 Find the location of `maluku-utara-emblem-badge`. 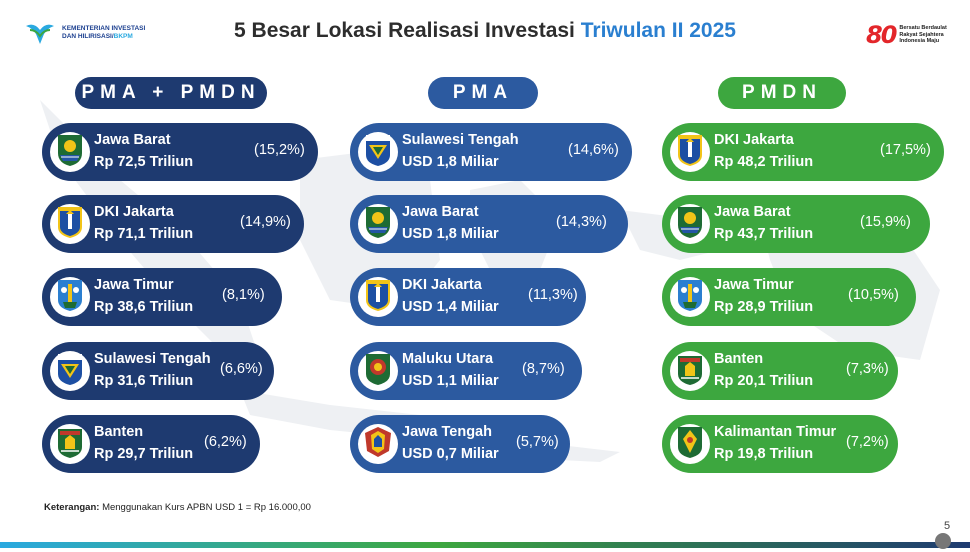

maluku-utara-emblem-badge is located at coordinates (378, 371).